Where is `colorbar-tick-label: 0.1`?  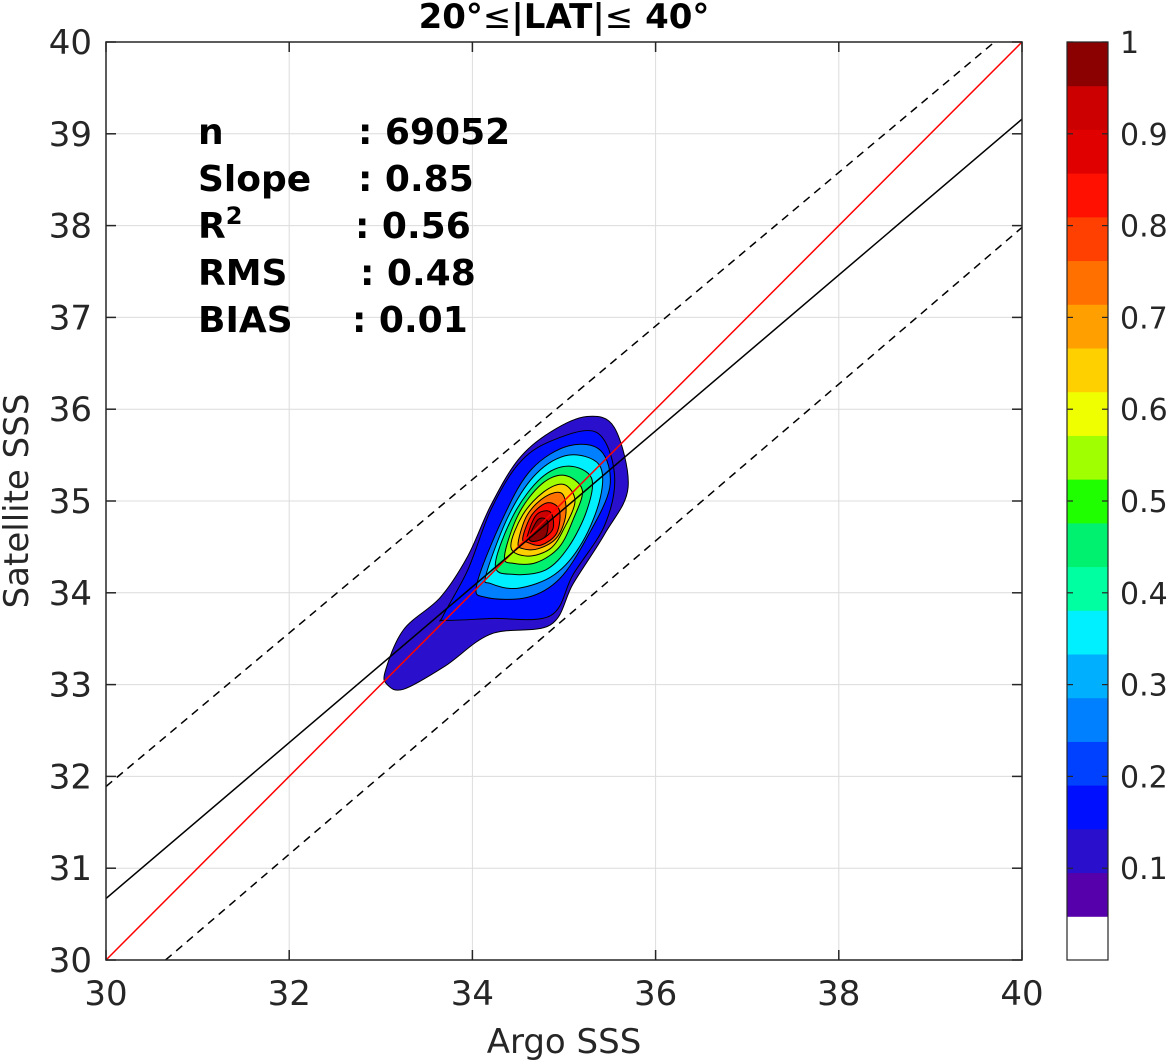
colorbar-tick-label: 0.1 is located at coordinates (1144, 869).